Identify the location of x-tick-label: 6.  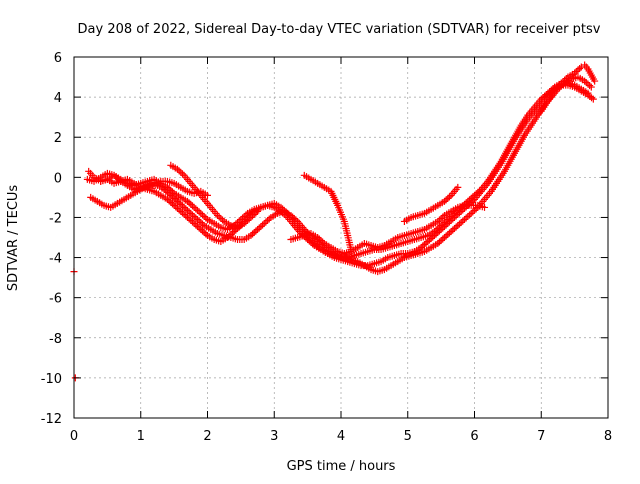
(474, 436).